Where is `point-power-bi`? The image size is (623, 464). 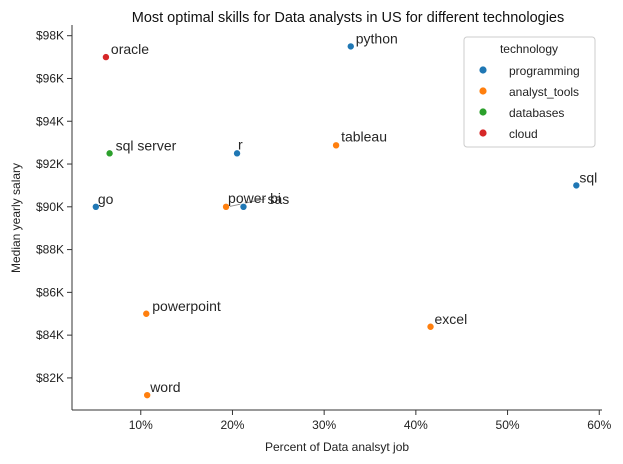 point-power-bi is located at coordinates (226, 206).